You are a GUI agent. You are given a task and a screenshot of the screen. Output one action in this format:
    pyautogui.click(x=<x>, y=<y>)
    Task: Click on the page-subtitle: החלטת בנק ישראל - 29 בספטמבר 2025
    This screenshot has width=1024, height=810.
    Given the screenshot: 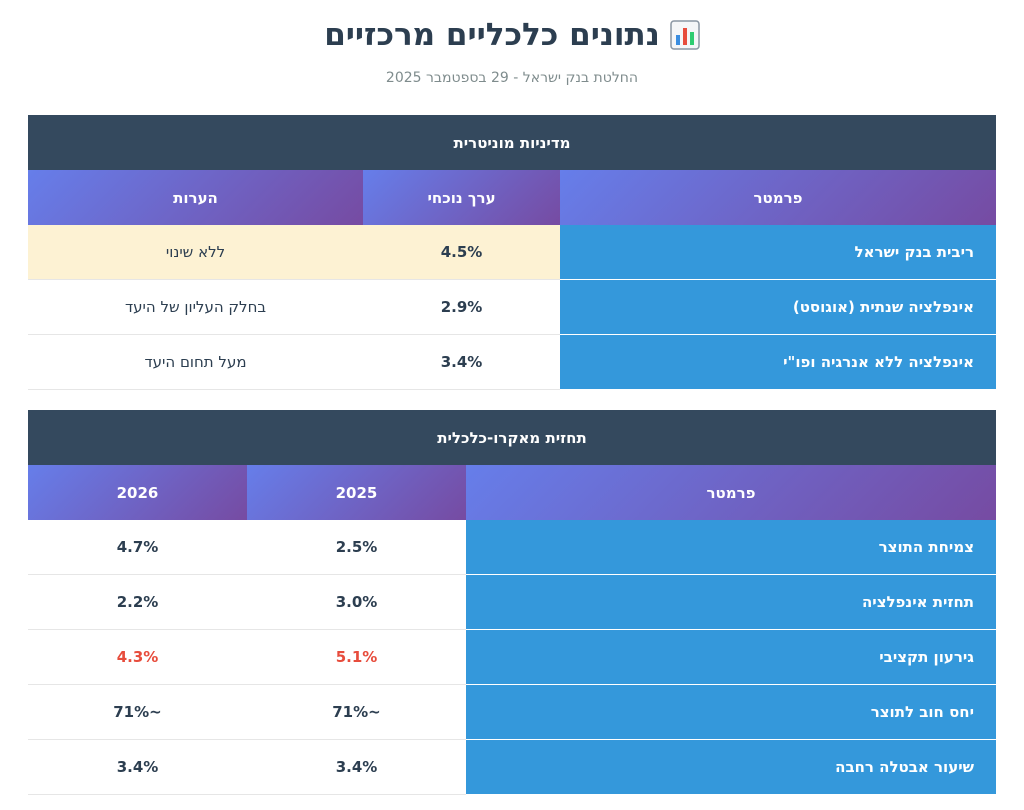 What is the action you would take?
    pyautogui.click(x=512, y=78)
    